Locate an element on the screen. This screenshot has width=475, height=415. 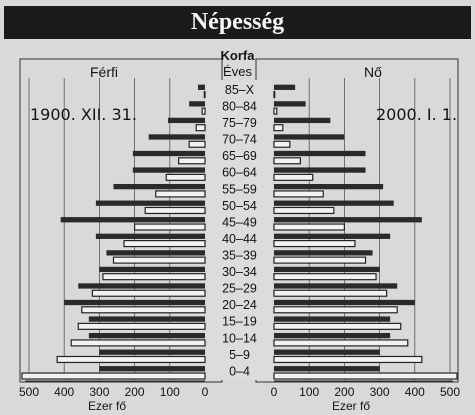
x-tick-label-right: 0 is located at coordinates (274, 392).